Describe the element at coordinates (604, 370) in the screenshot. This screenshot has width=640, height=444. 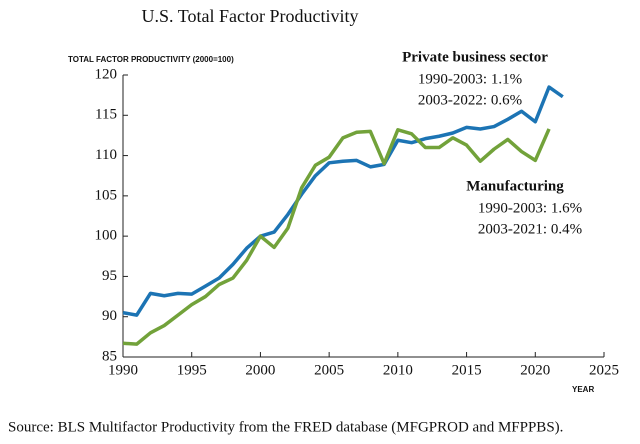
I see `x-tick-label: 2025` at that location.